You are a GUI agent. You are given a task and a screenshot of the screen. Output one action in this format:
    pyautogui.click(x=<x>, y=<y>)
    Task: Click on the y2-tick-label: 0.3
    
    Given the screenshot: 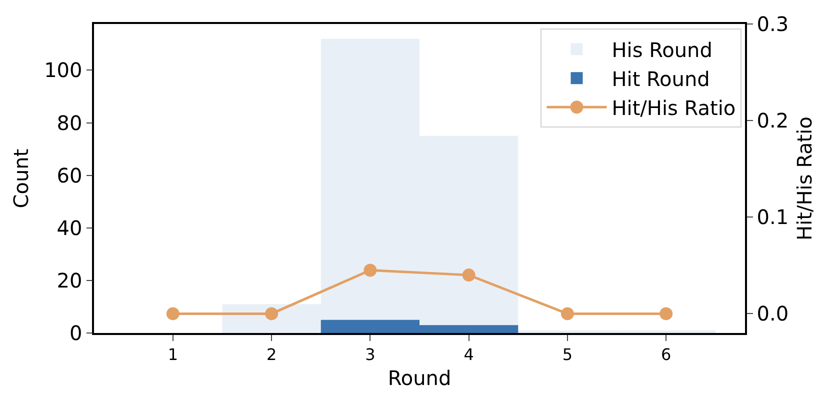 What is the action you would take?
    pyautogui.click(x=772, y=24)
    